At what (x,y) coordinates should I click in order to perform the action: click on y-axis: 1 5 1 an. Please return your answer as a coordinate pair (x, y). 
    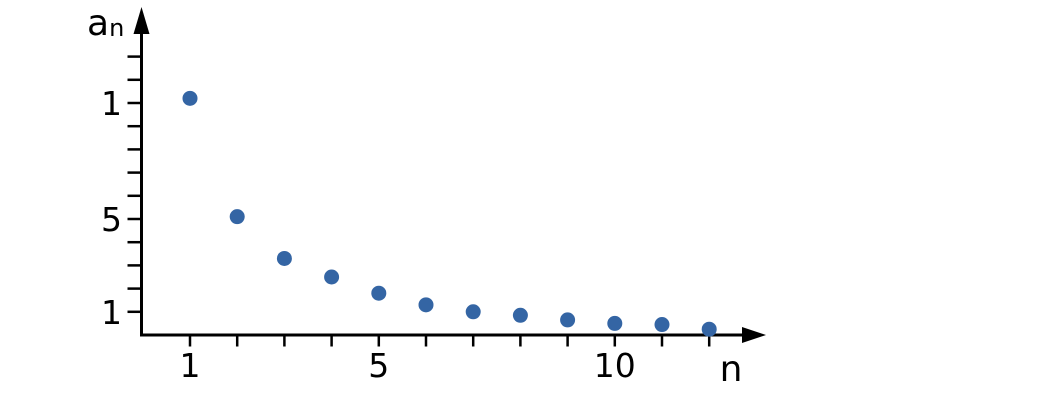
    Looking at the image, I should click on (118, 169).